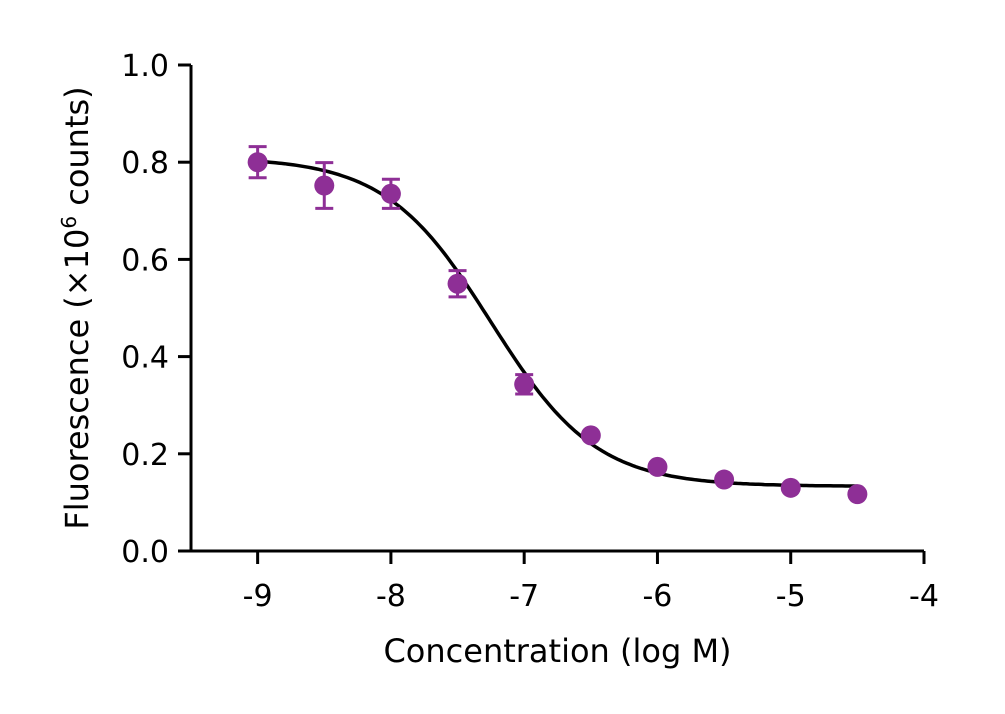  Describe the element at coordinates (391, 596) in the screenshot. I see `x-tick-label: -8` at that location.